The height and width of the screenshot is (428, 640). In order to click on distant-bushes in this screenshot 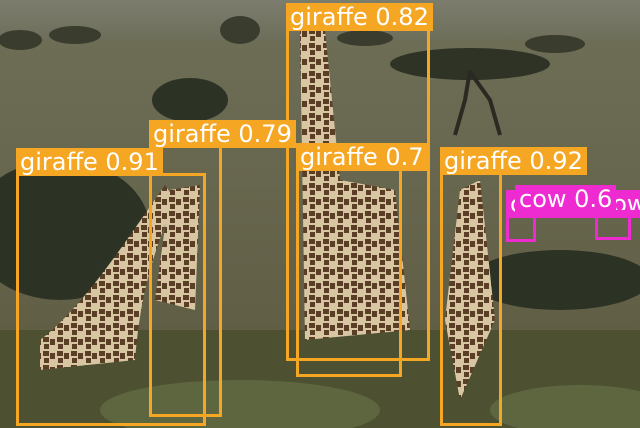, I will do `click(292, 34)`.